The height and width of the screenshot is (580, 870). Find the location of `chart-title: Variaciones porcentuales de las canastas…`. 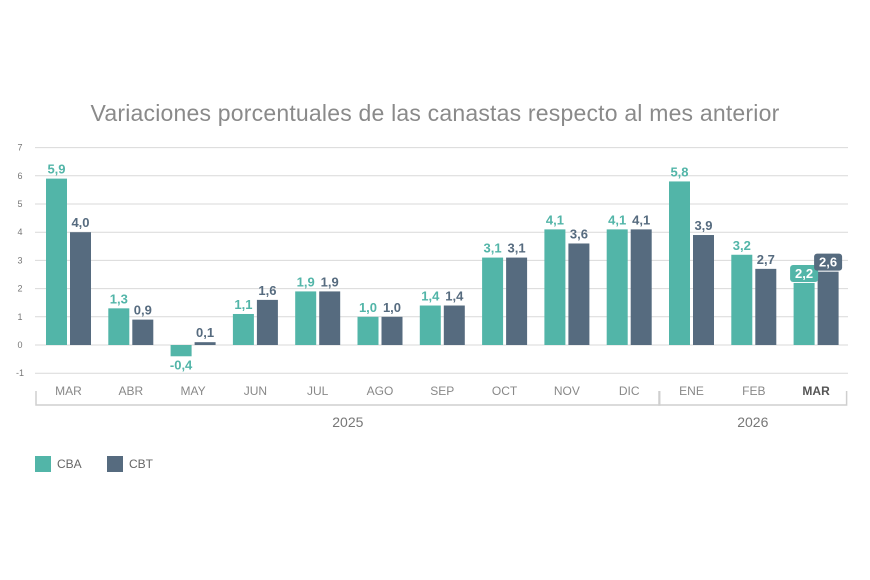

chart-title: Variaciones porcentuales de las canastas… is located at coordinates (435, 113).